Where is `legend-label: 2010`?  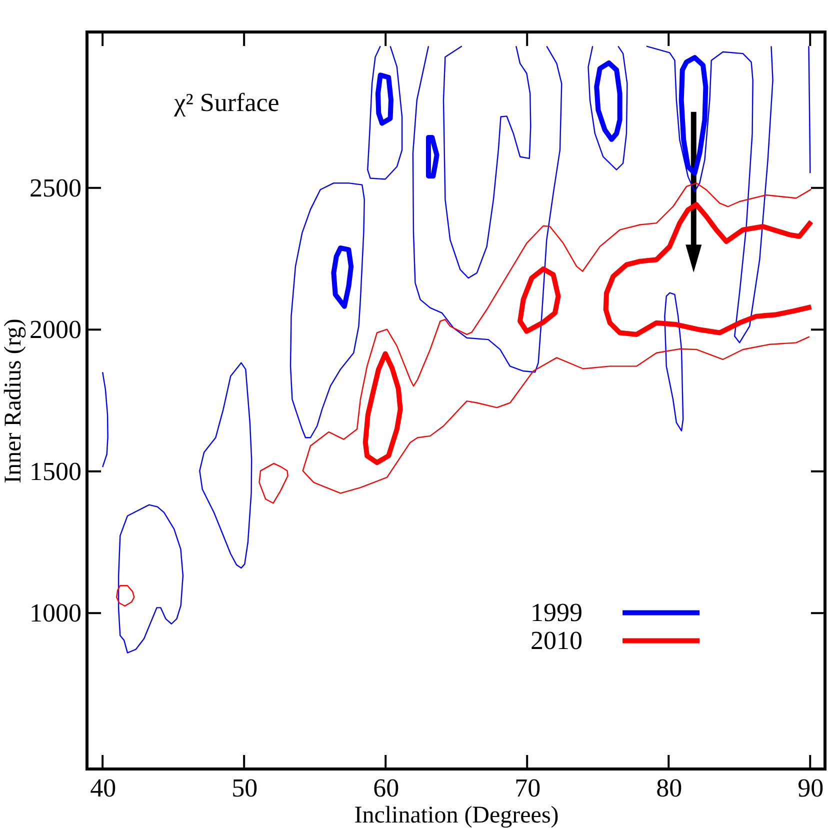 legend-label: 2010 is located at coordinates (556, 640).